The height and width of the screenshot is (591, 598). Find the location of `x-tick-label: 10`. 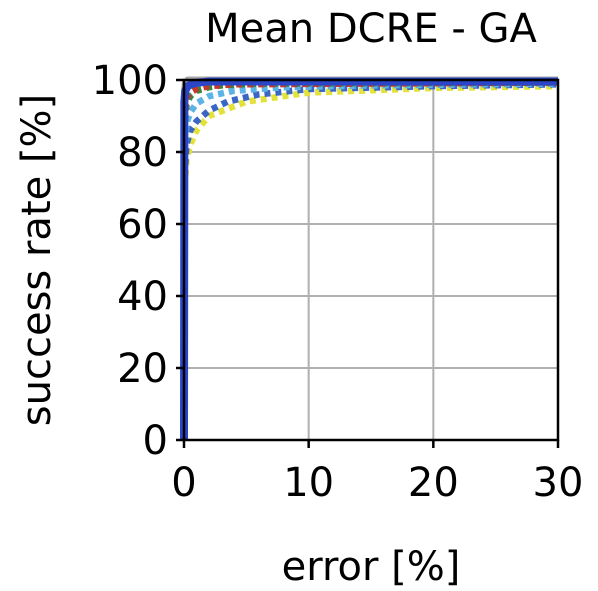

x-tick-label: 10 is located at coordinates (308, 483).